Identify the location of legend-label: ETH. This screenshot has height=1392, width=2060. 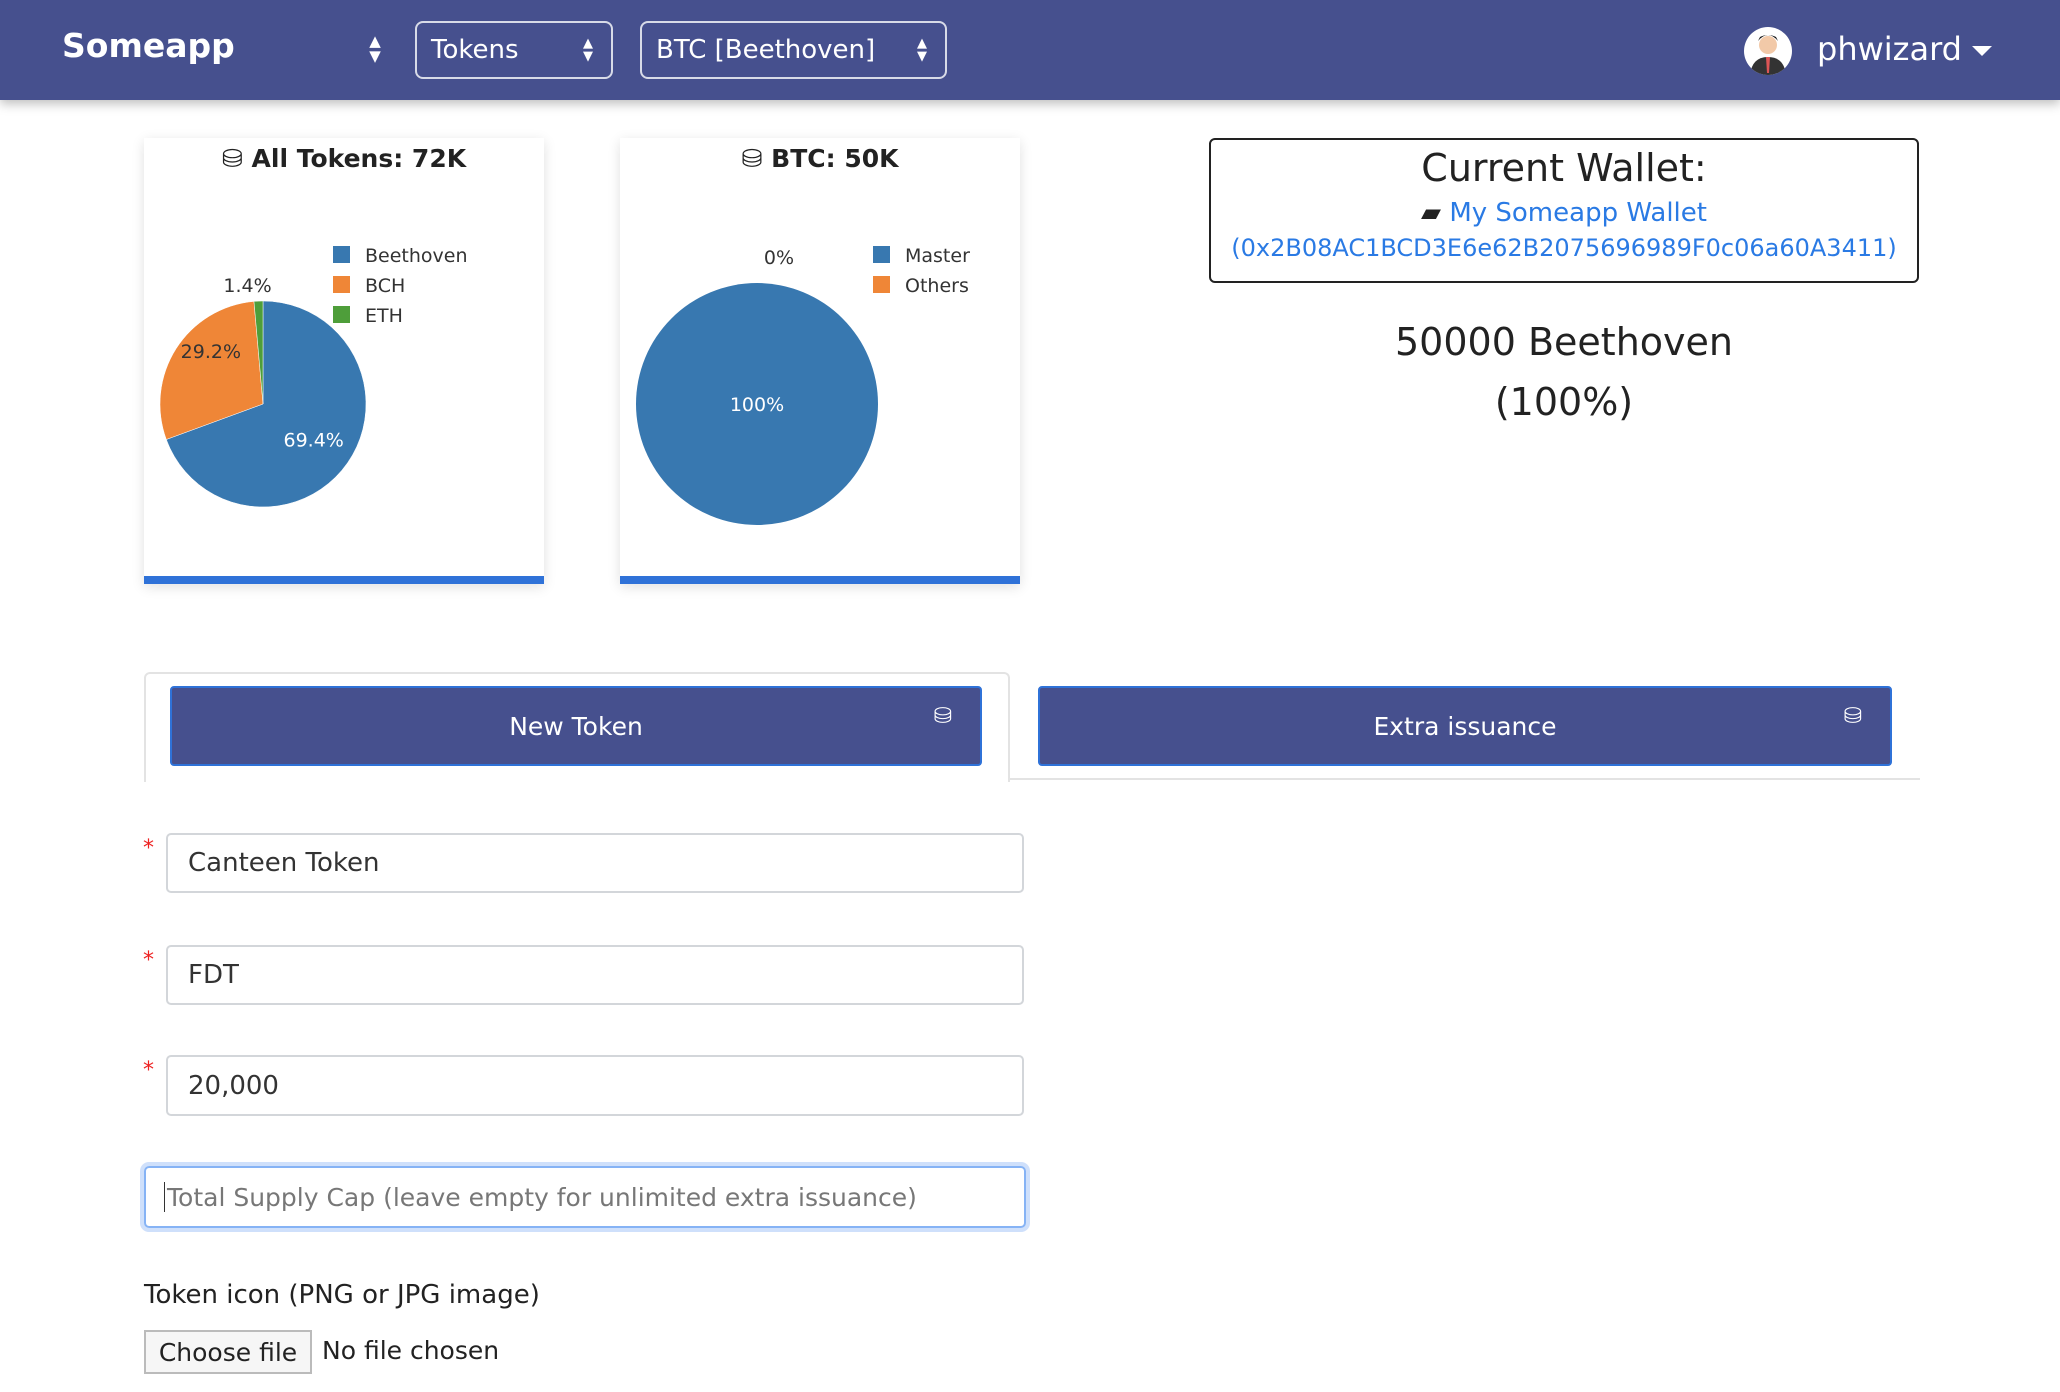
(384, 316).